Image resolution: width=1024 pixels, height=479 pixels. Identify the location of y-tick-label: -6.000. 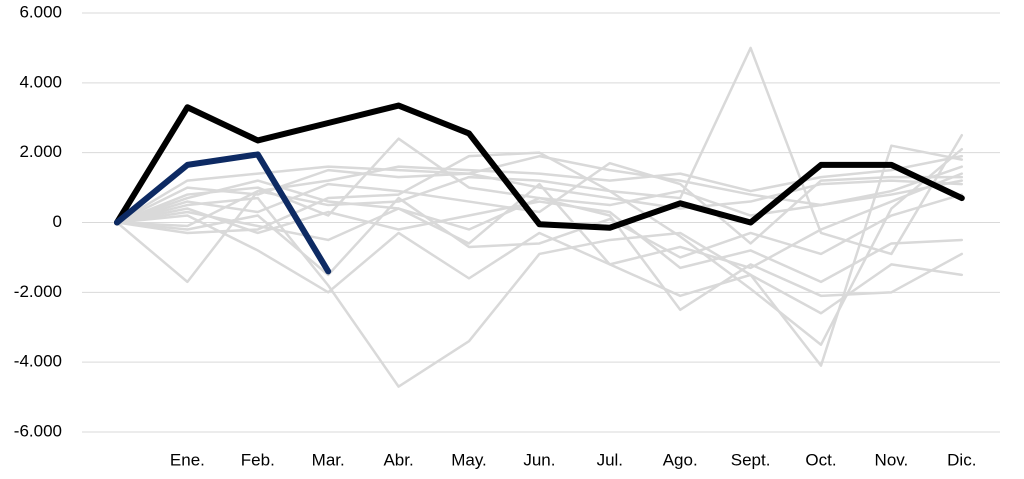
(38, 430).